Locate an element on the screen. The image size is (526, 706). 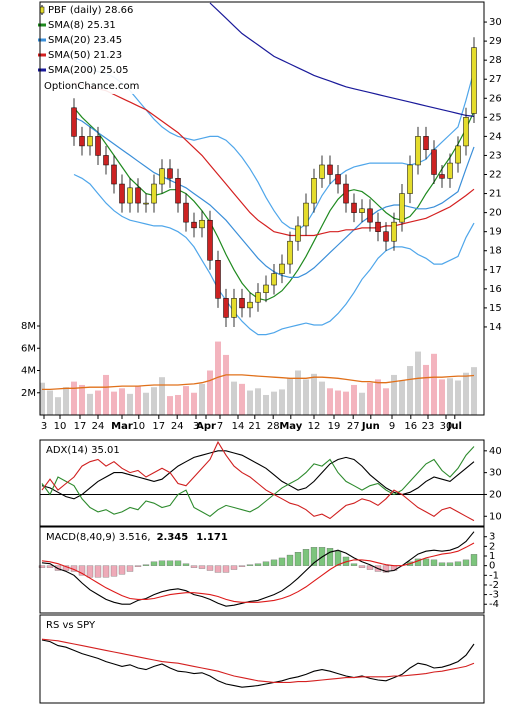
x-tick-label: 10 is located at coordinates (60, 426).